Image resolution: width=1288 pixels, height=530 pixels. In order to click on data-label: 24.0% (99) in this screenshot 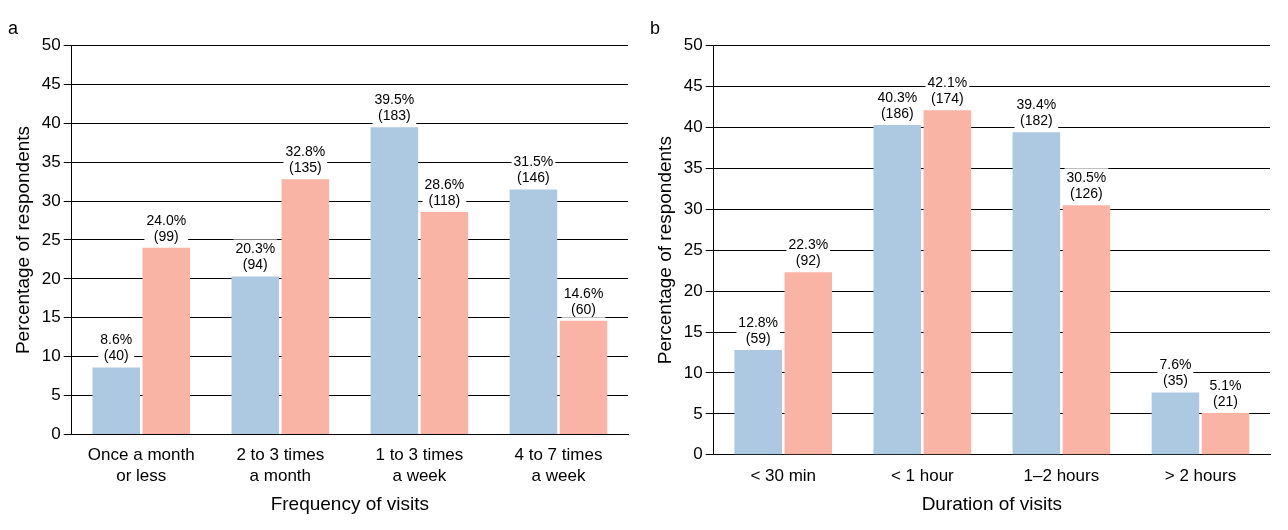, I will do `click(166, 227)`.